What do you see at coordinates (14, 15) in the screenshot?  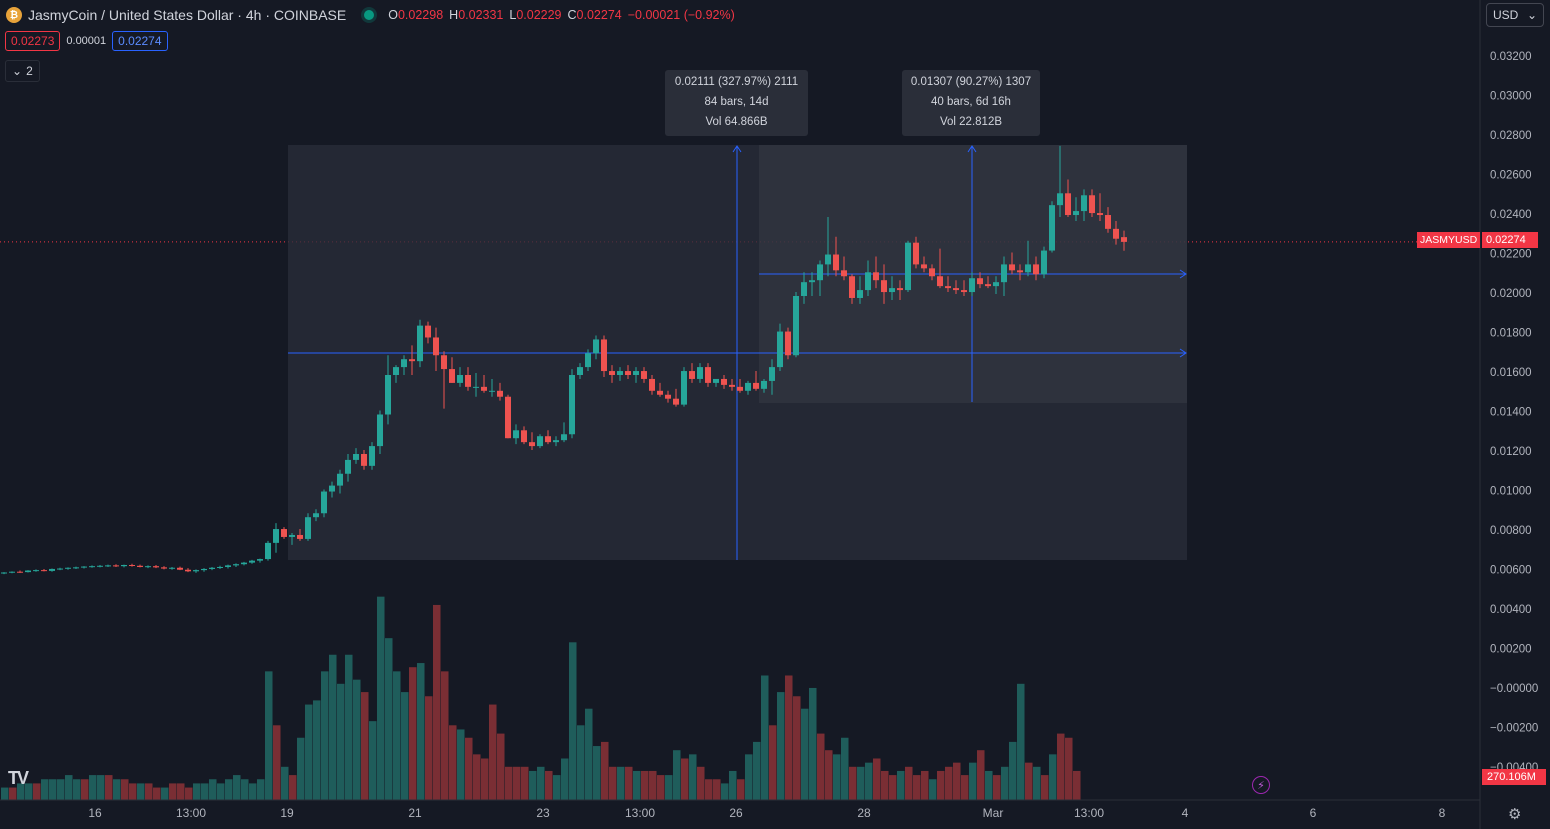 I see `jasmy-coin-logo-icon: ₿` at bounding box center [14, 15].